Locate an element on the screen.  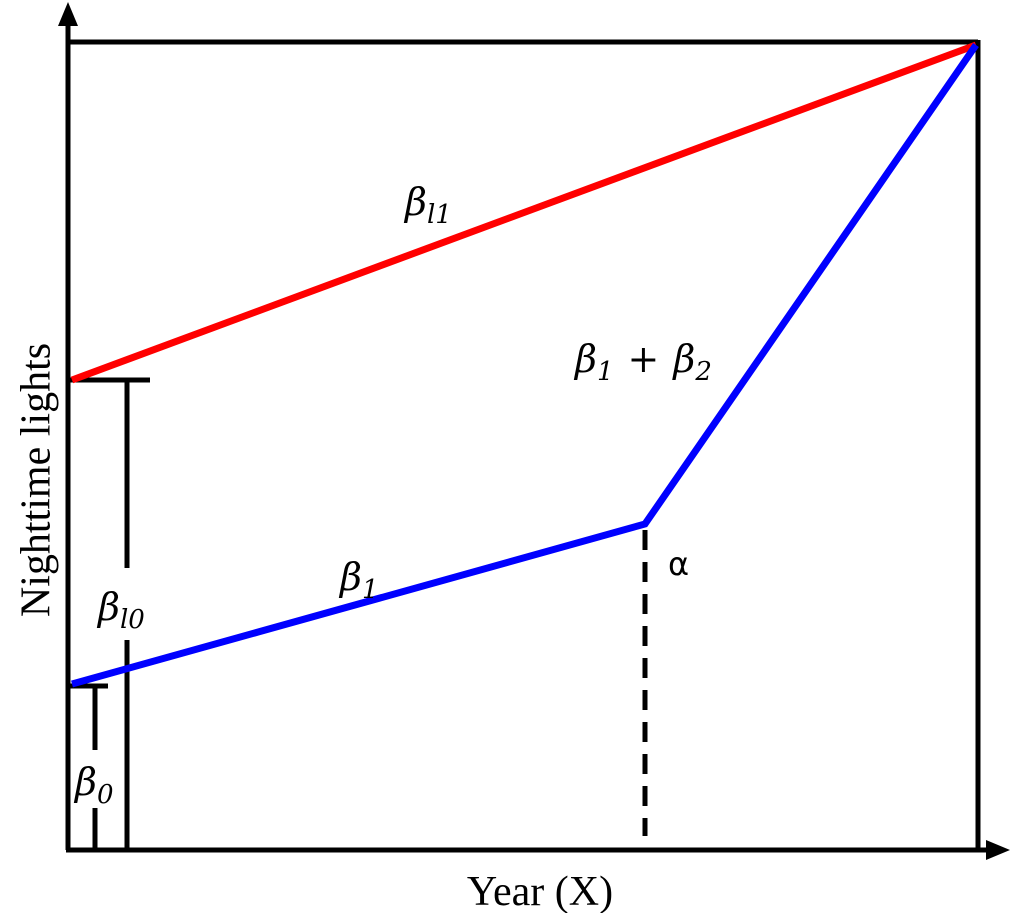
operator: + is located at coordinates (644, 359).